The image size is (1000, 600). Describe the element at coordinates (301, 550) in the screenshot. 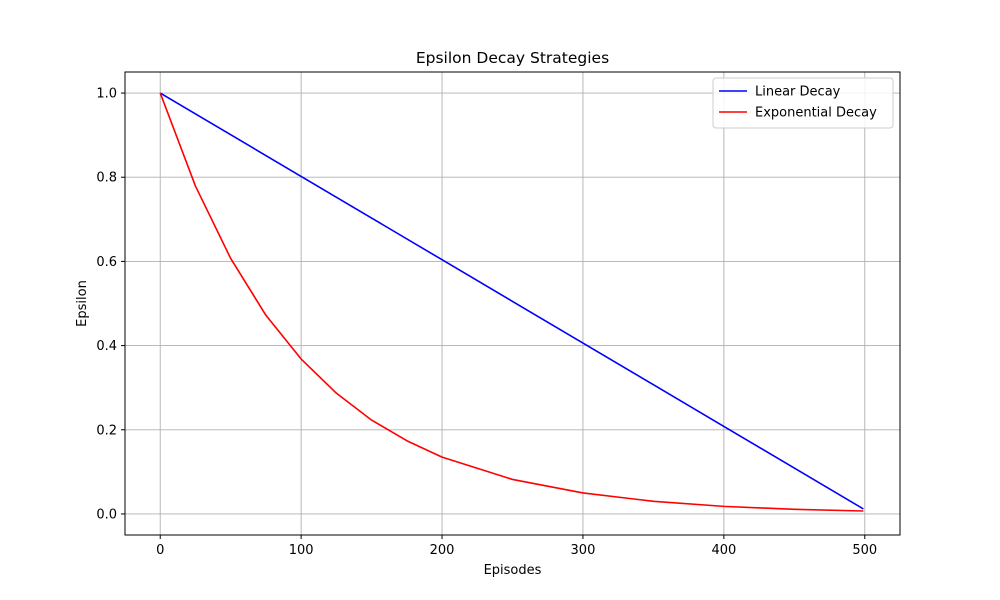

I see `x-tick-label: 100` at that location.